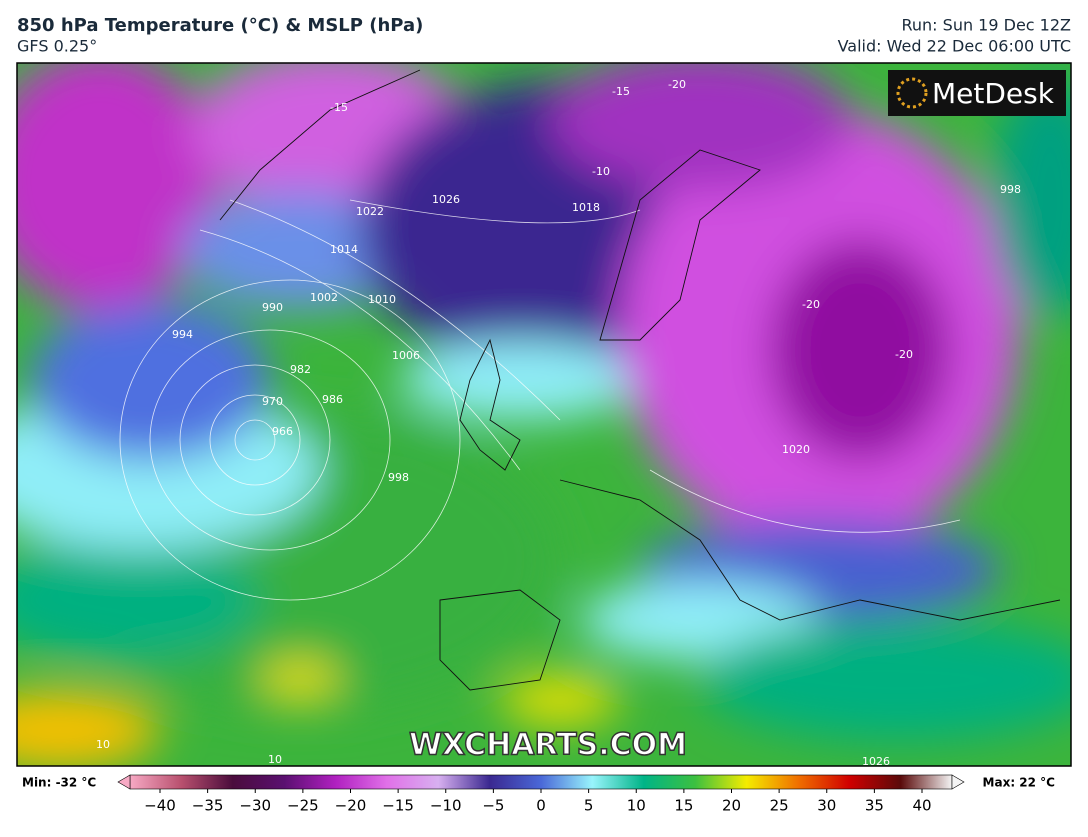 This screenshot has width=1088, height=837. What do you see at coordinates (987, 25) in the screenshot?
I see `run: Run: Sun 19 Dec 12Z` at bounding box center [987, 25].